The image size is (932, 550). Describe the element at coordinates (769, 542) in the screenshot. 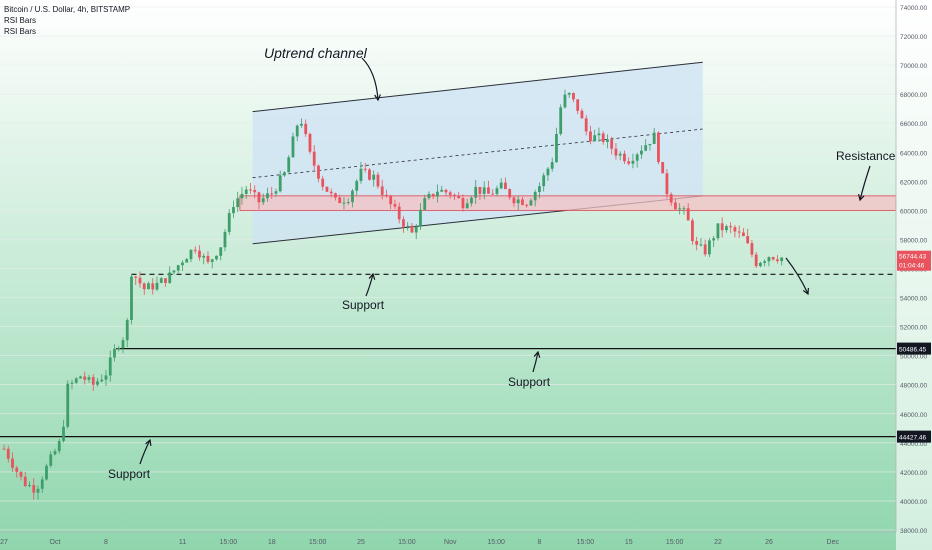

I see `x-tick-label: 26` at that location.